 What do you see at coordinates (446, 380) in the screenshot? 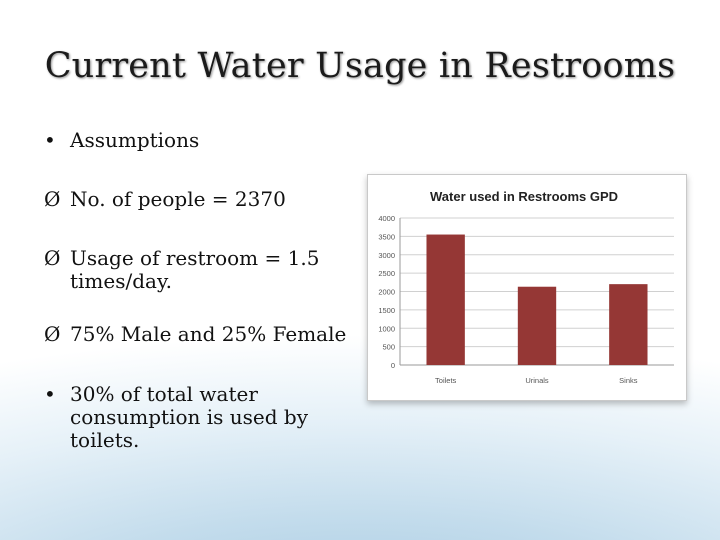
I see `x-tick-label: Toilets` at bounding box center [446, 380].